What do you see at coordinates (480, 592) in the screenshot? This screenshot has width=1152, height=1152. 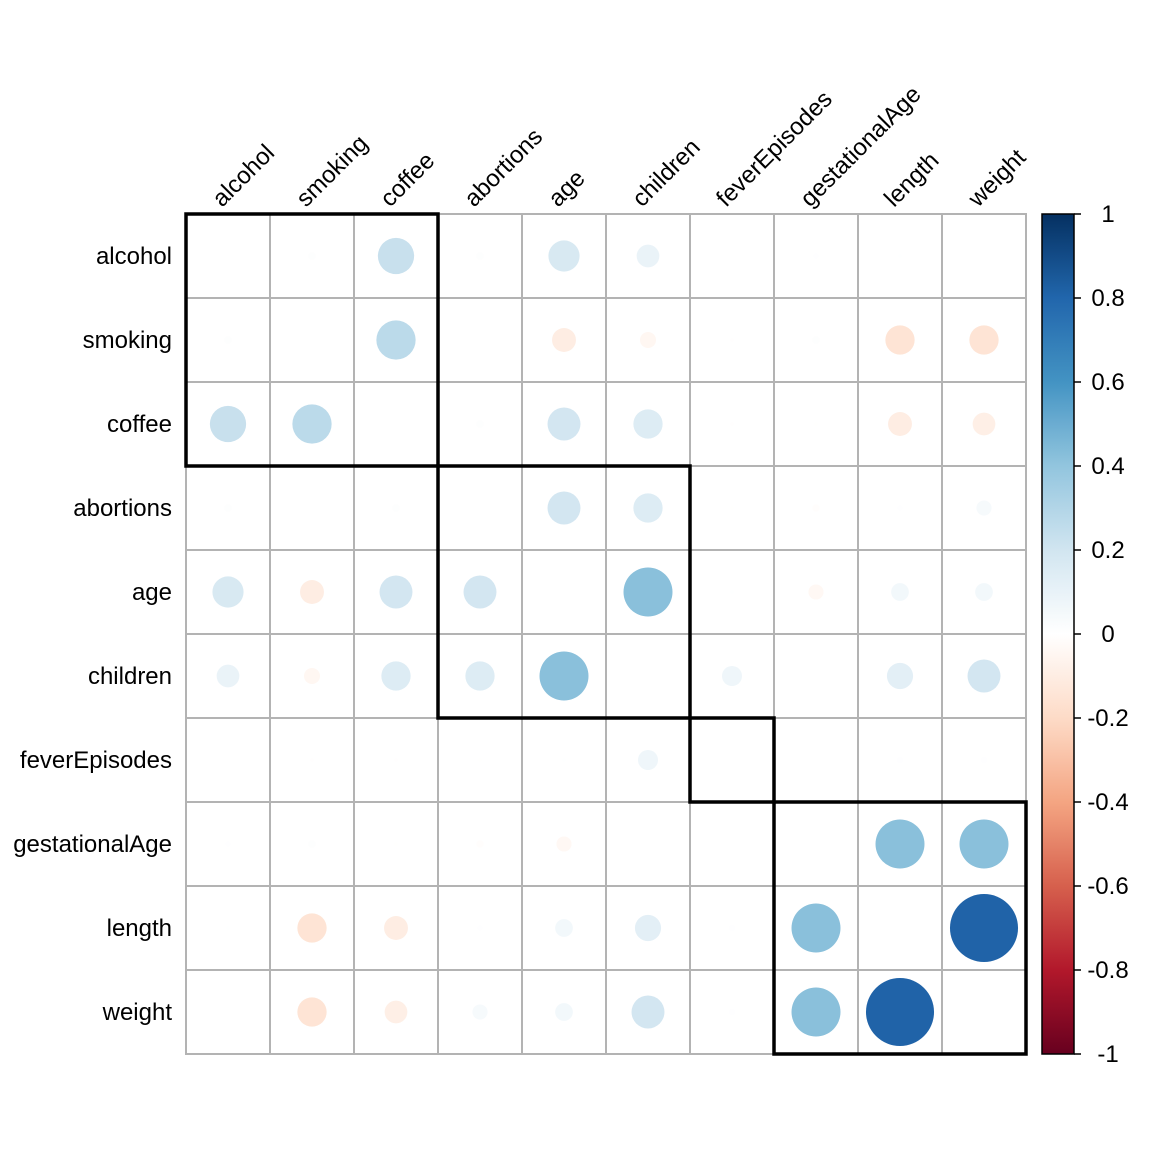 I see `corr-circle-age-abortions` at bounding box center [480, 592].